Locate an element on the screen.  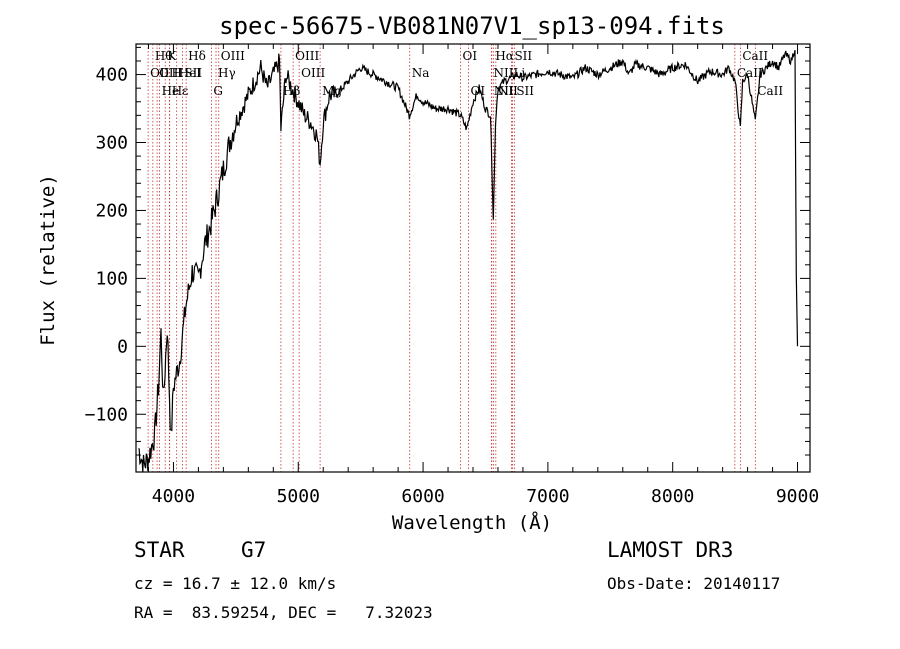
line-label: Hα is located at coordinates (504, 56).